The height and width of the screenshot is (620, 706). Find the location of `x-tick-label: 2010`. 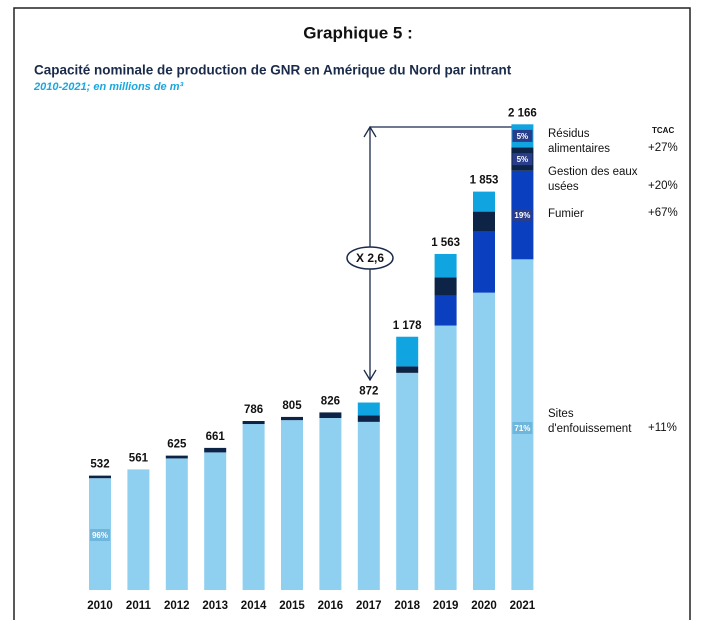

x-tick-label: 2010 is located at coordinates (100, 606).